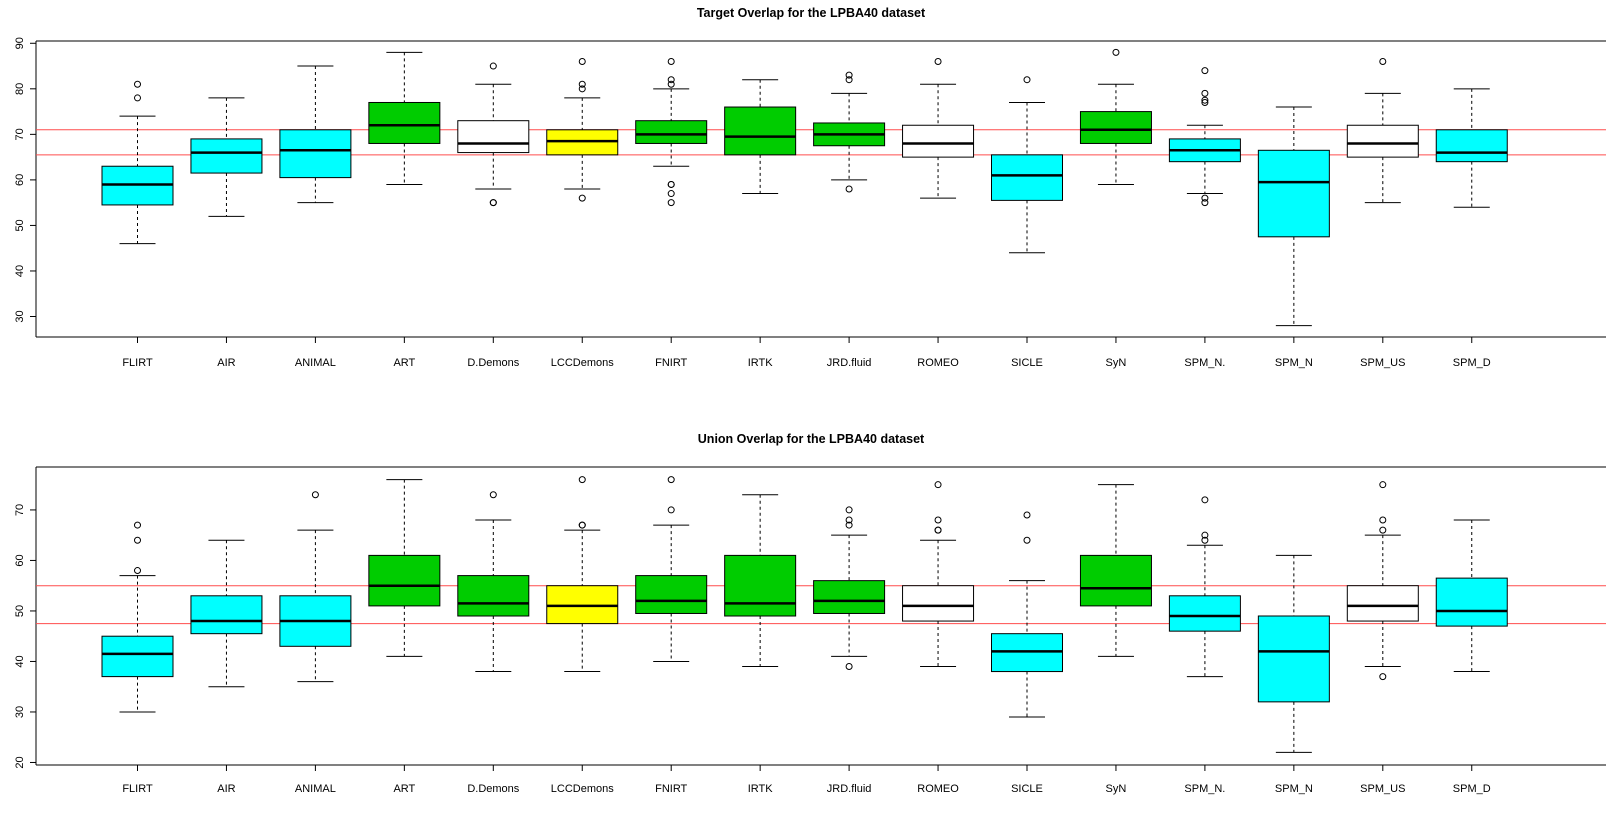 This screenshot has width=1606, height=817. Describe the element at coordinates (137, 789) in the screenshot. I see `x-tick-label: FLIRT` at that location.